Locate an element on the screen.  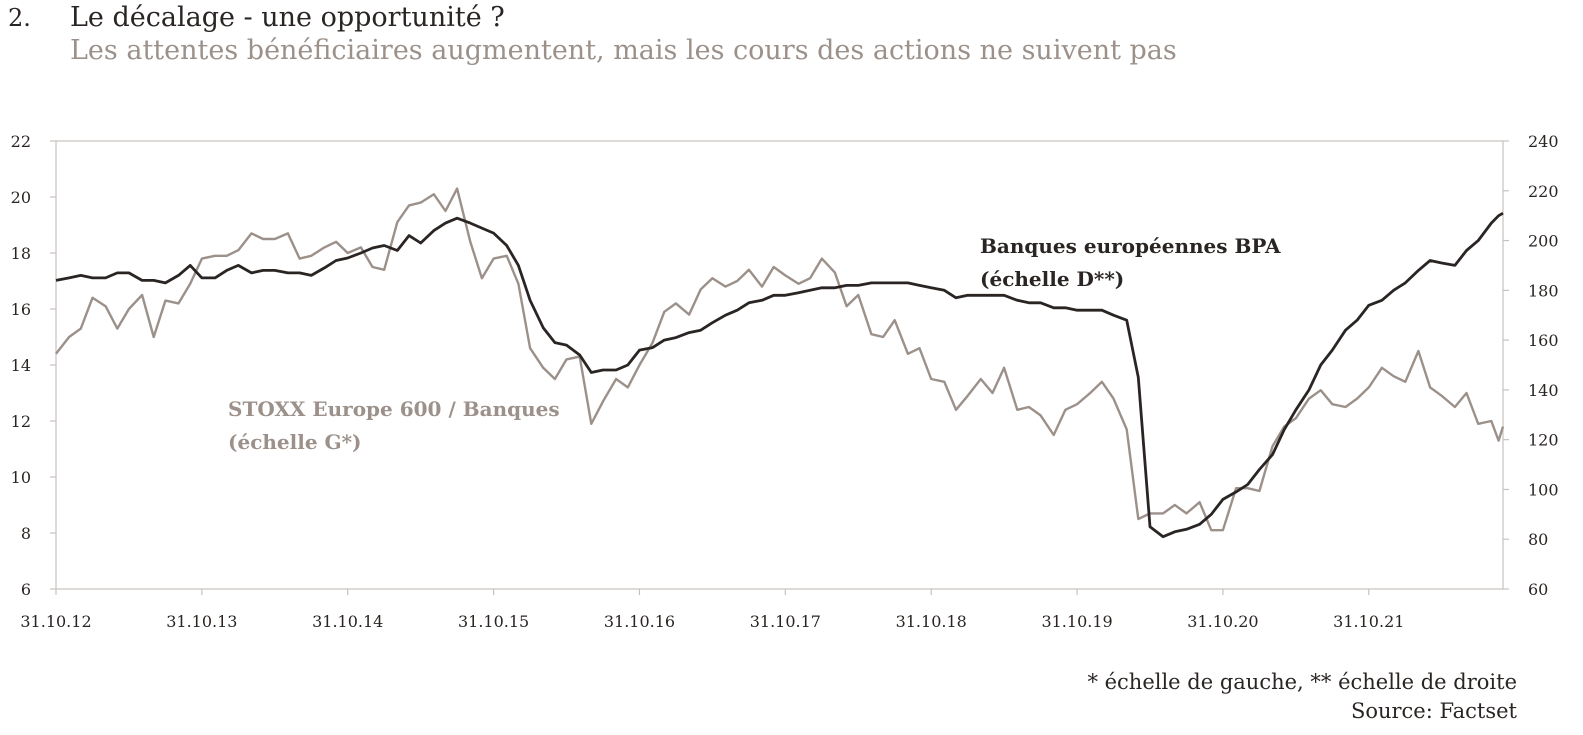
right-tick-label: 240 is located at coordinates (1543, 141).